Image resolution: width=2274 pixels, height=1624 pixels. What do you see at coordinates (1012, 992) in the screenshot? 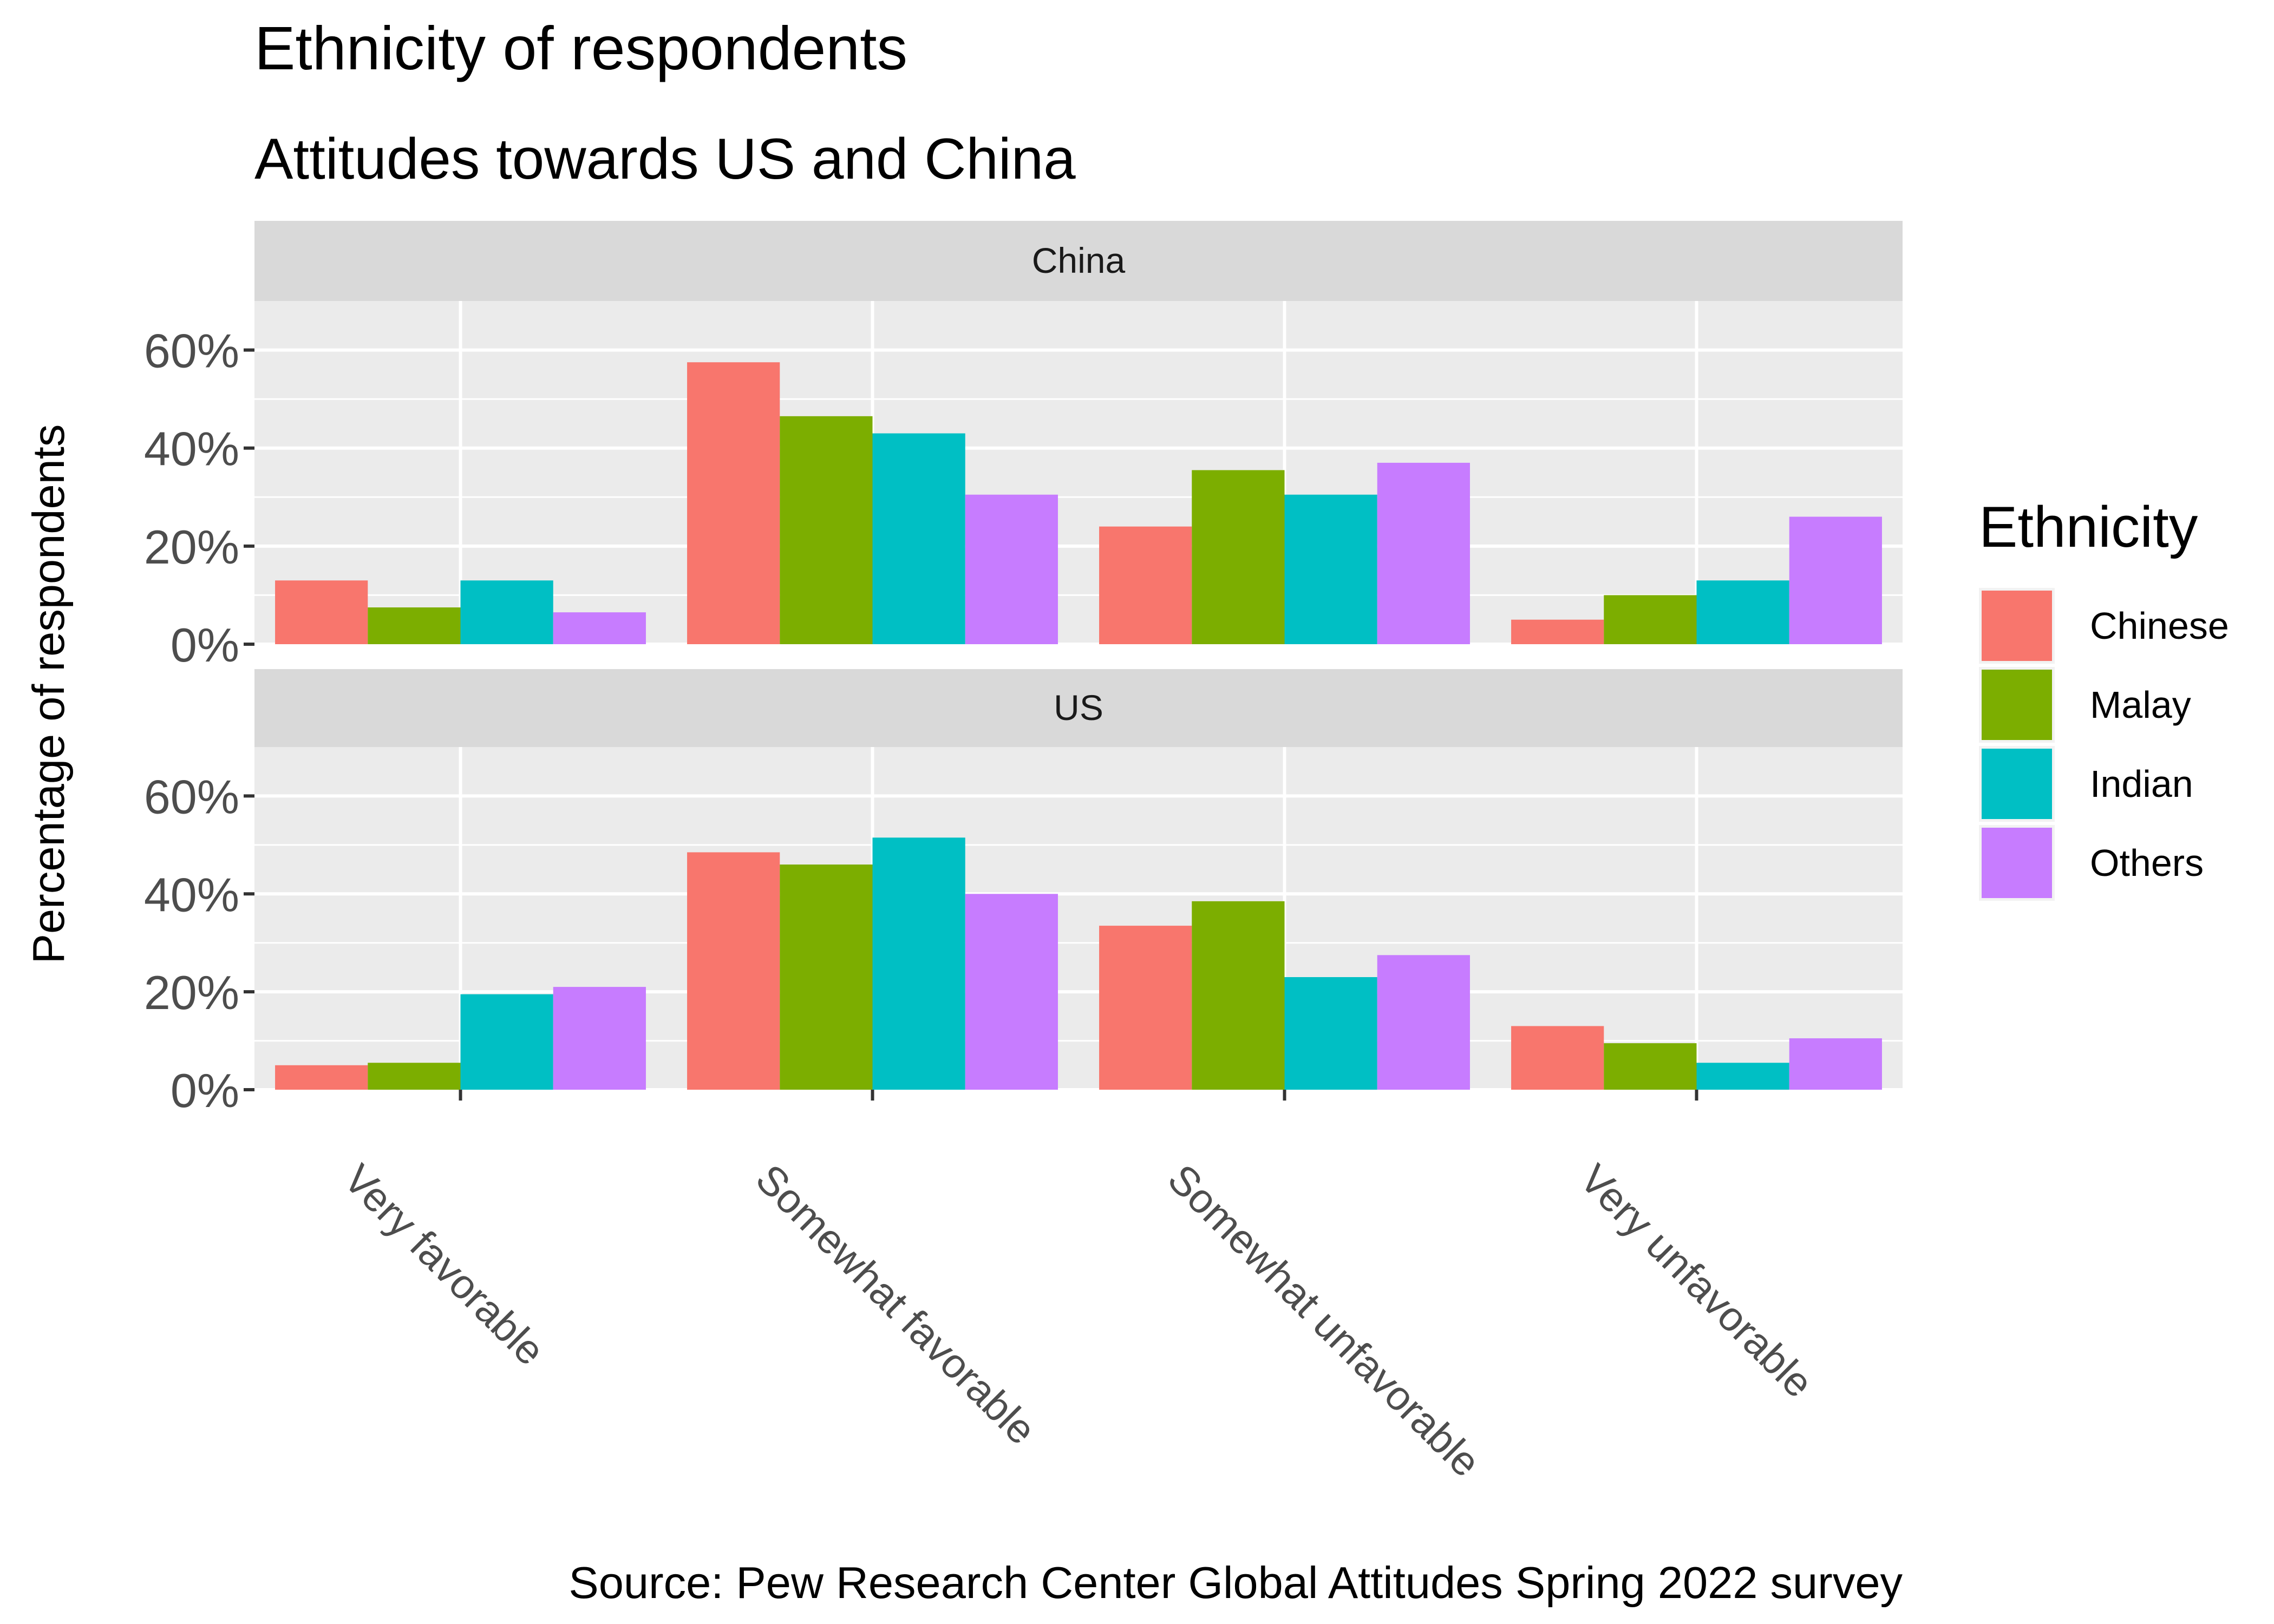
I see `bar-us-others-somewhat-favorable` at bounding box center [1012, 992].